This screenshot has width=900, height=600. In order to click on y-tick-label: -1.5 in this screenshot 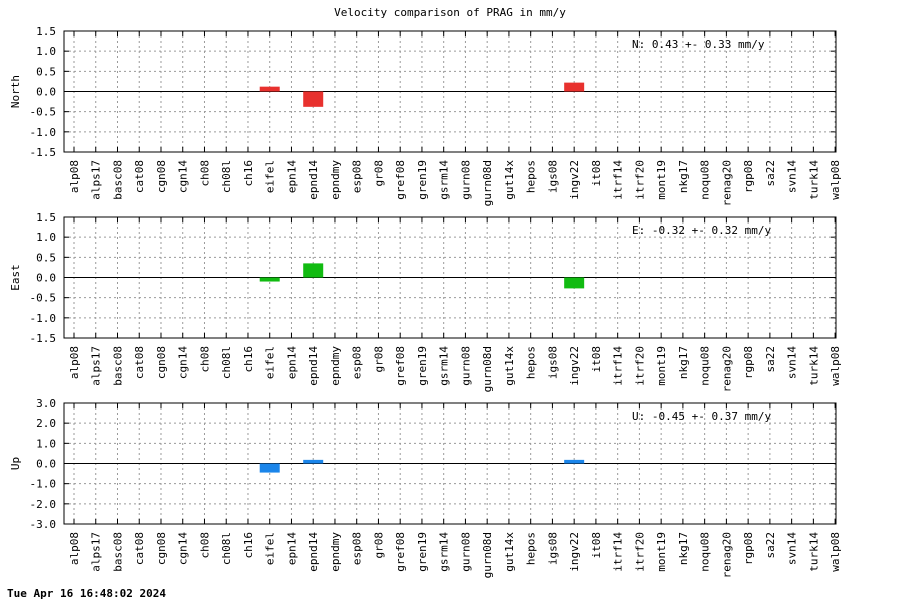, I will do `click(43, 152)`.